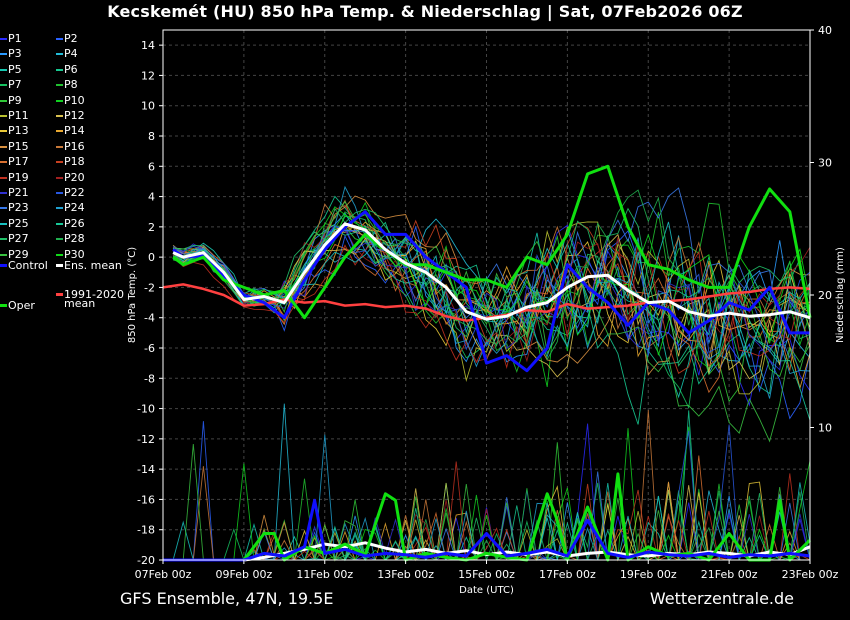 The height and width of the screenshot is (620, 850). Describe the element at coordinates (825, 30) in the screenshot. I see `y-right-tick-label: 40` at that location.